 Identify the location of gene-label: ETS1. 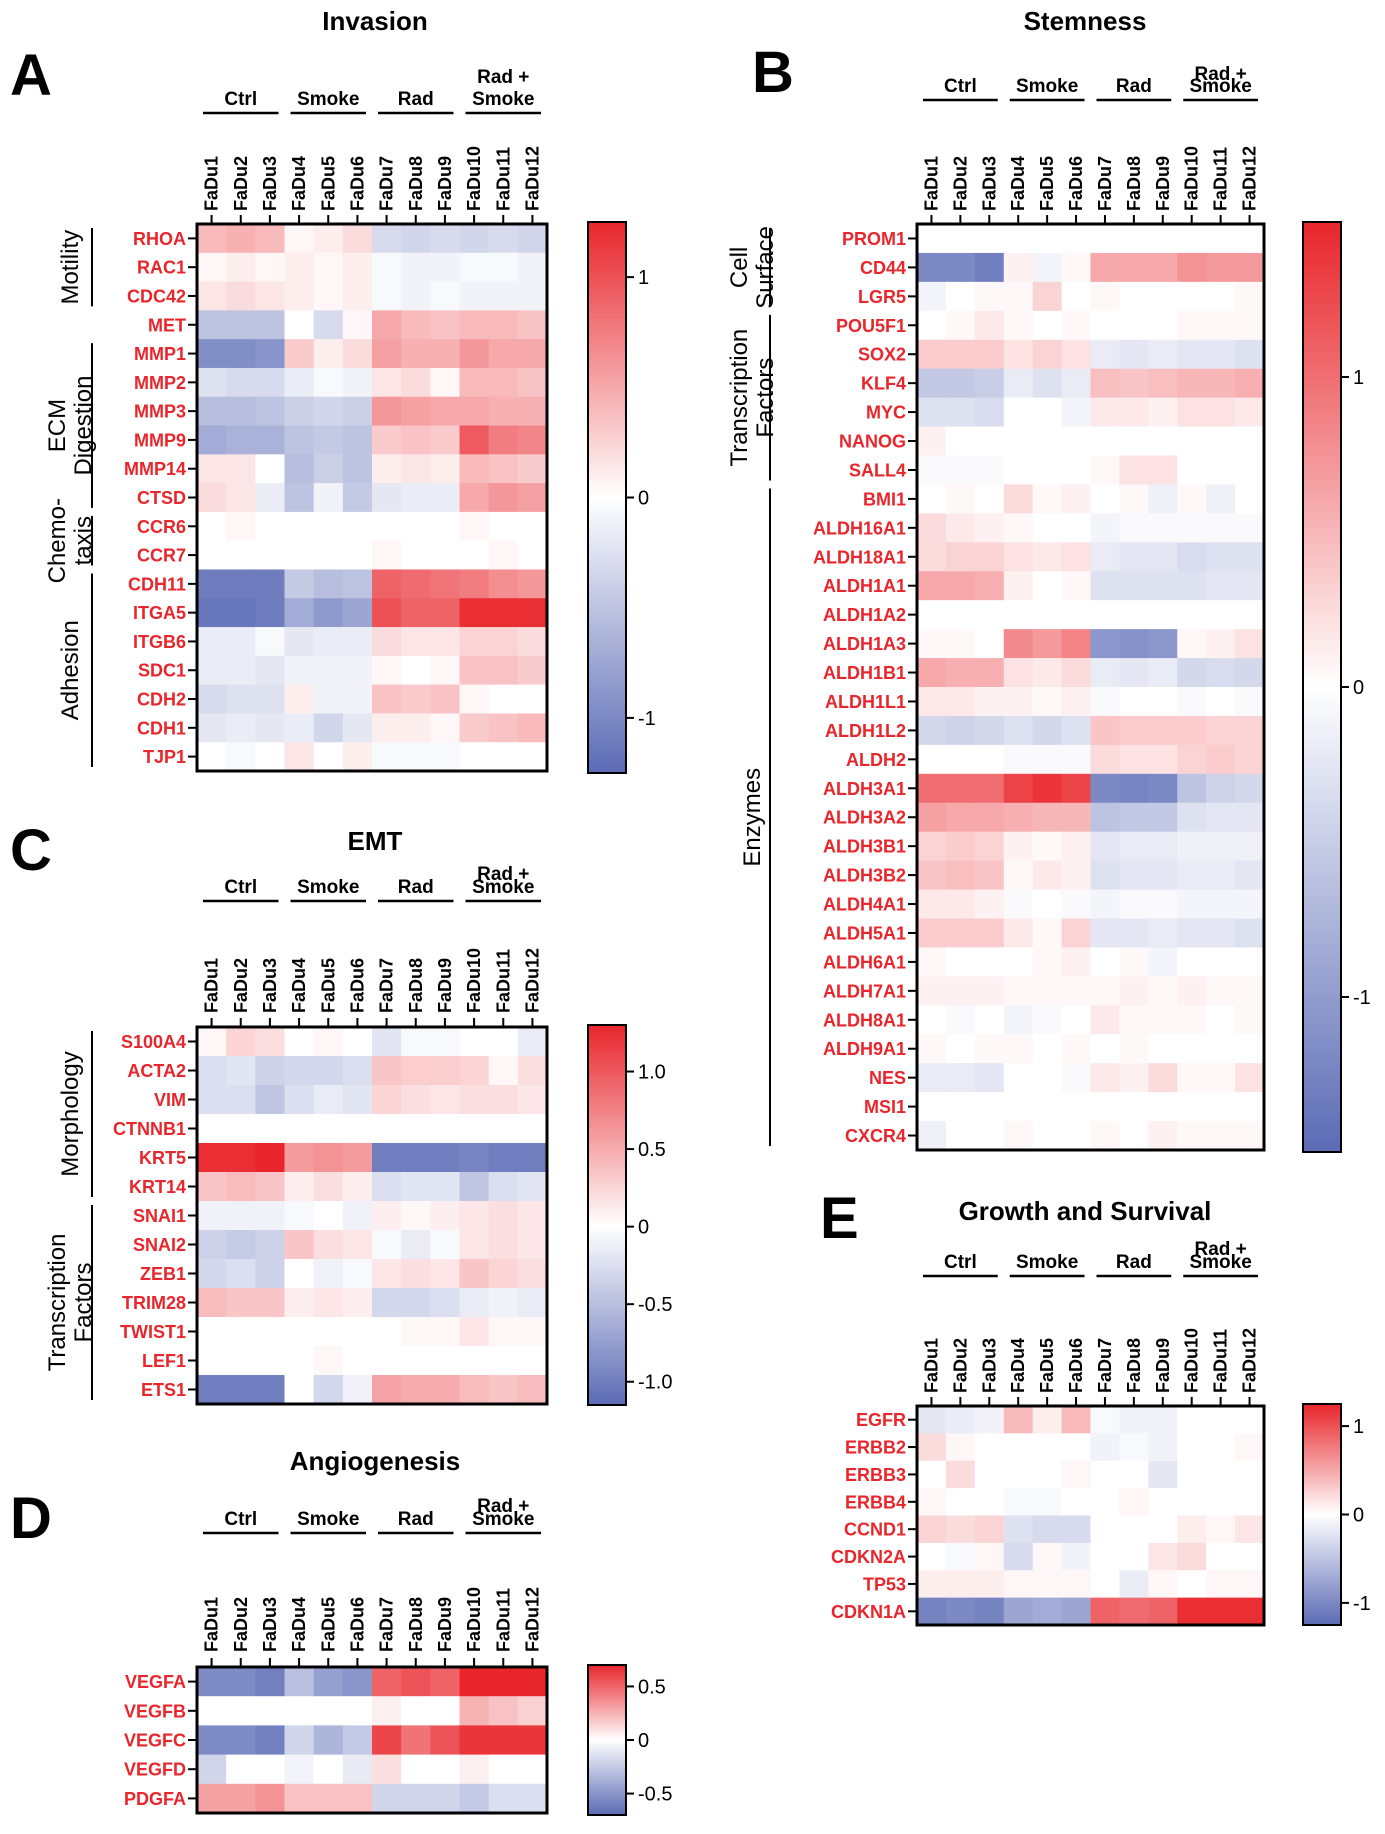
(163, 1390).